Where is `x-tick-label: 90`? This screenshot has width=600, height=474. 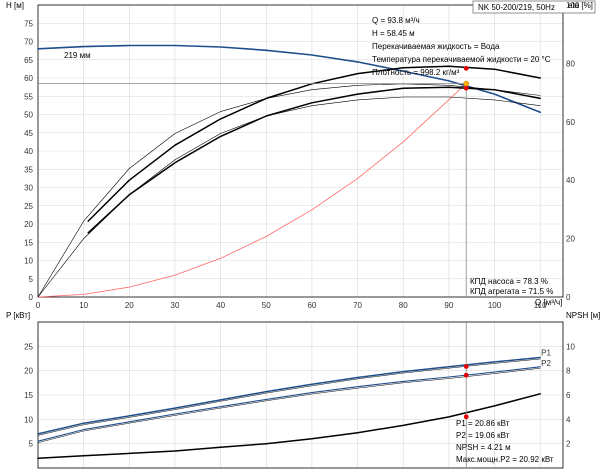
x-tick-label: 90 is located at coordinates (448, 305).